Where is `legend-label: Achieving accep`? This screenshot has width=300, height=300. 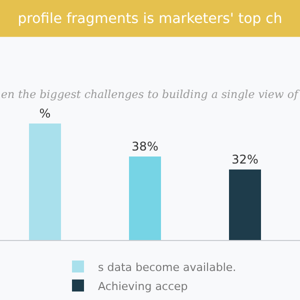 legend-label: Achieving accep is located at coordinates (143, 286).